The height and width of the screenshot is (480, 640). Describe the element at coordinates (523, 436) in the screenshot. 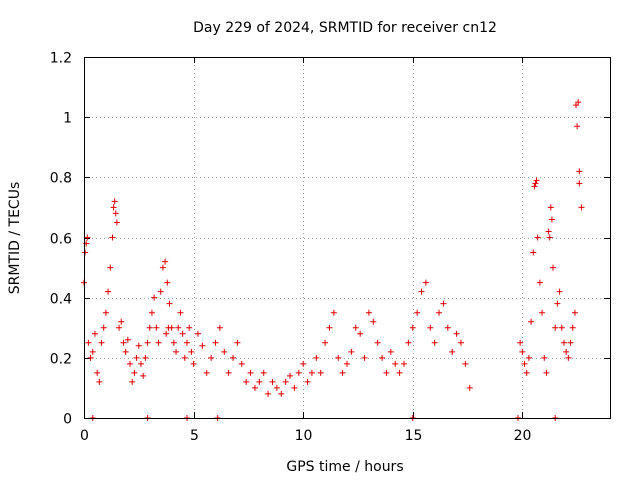

I see `x-tick-label: 20` at that location.